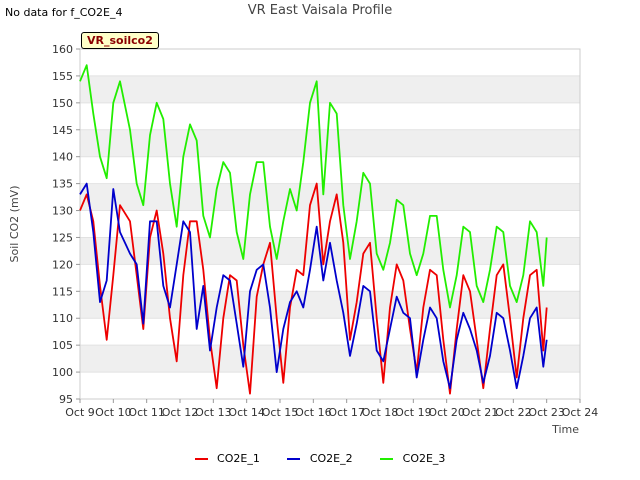  Describe the element at coordinates (62, 264) in the screenshot. I see `y-tick-label: 120` at that location.